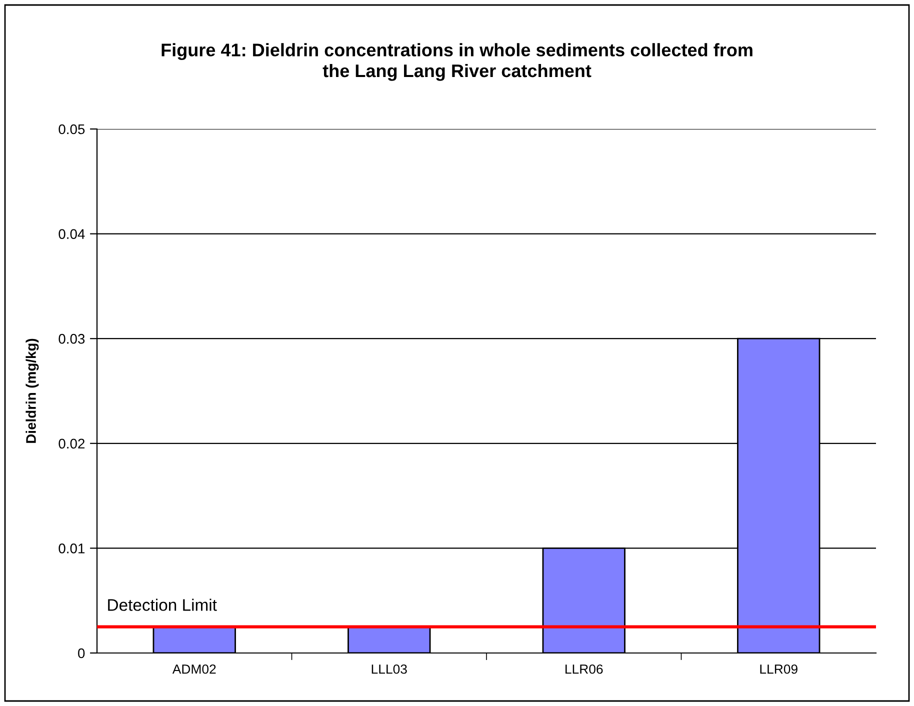  What do you see at coordinates (81, 653) in the screenshot?
I see `y-tick-label: 0` at bounding box center [81, 653].